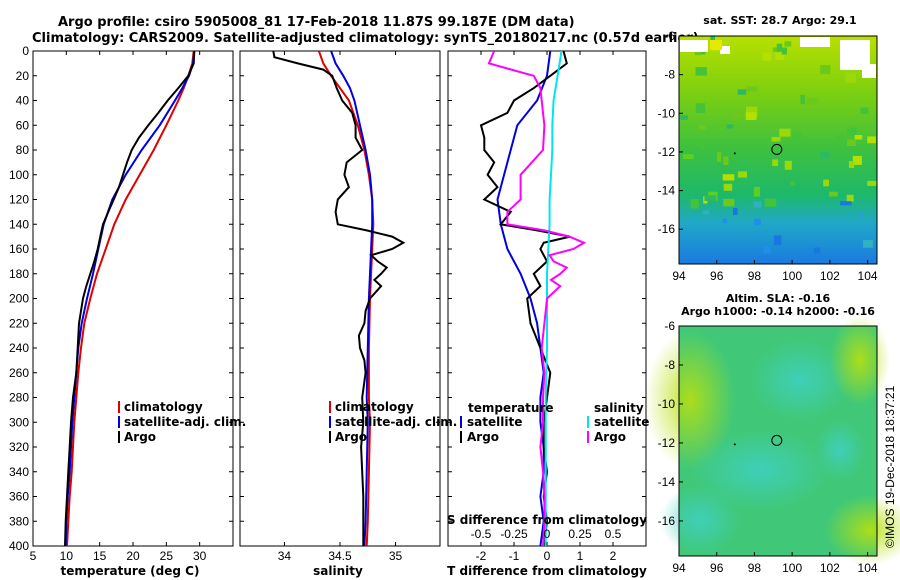 The height and width of the screenshot is (580, 900). What do you see at coordinates (19, 497) in the screenshot?
I see `depth-tick-label: 360` at bounding box center [19, 497].